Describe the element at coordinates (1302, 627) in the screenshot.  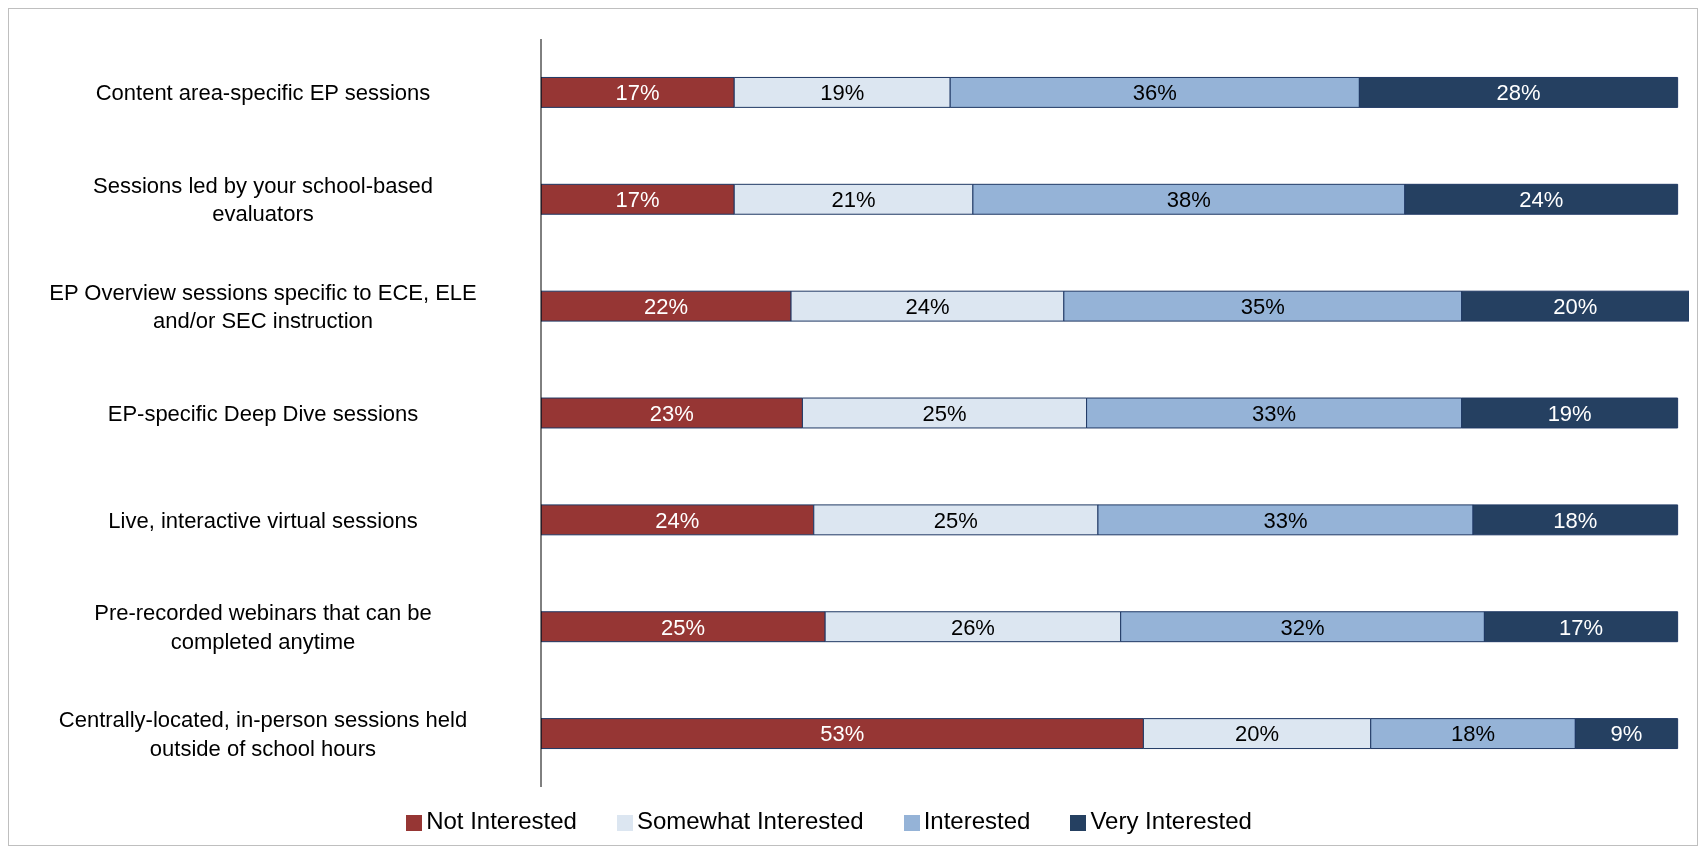
I see `data-label: 32%` at that location.